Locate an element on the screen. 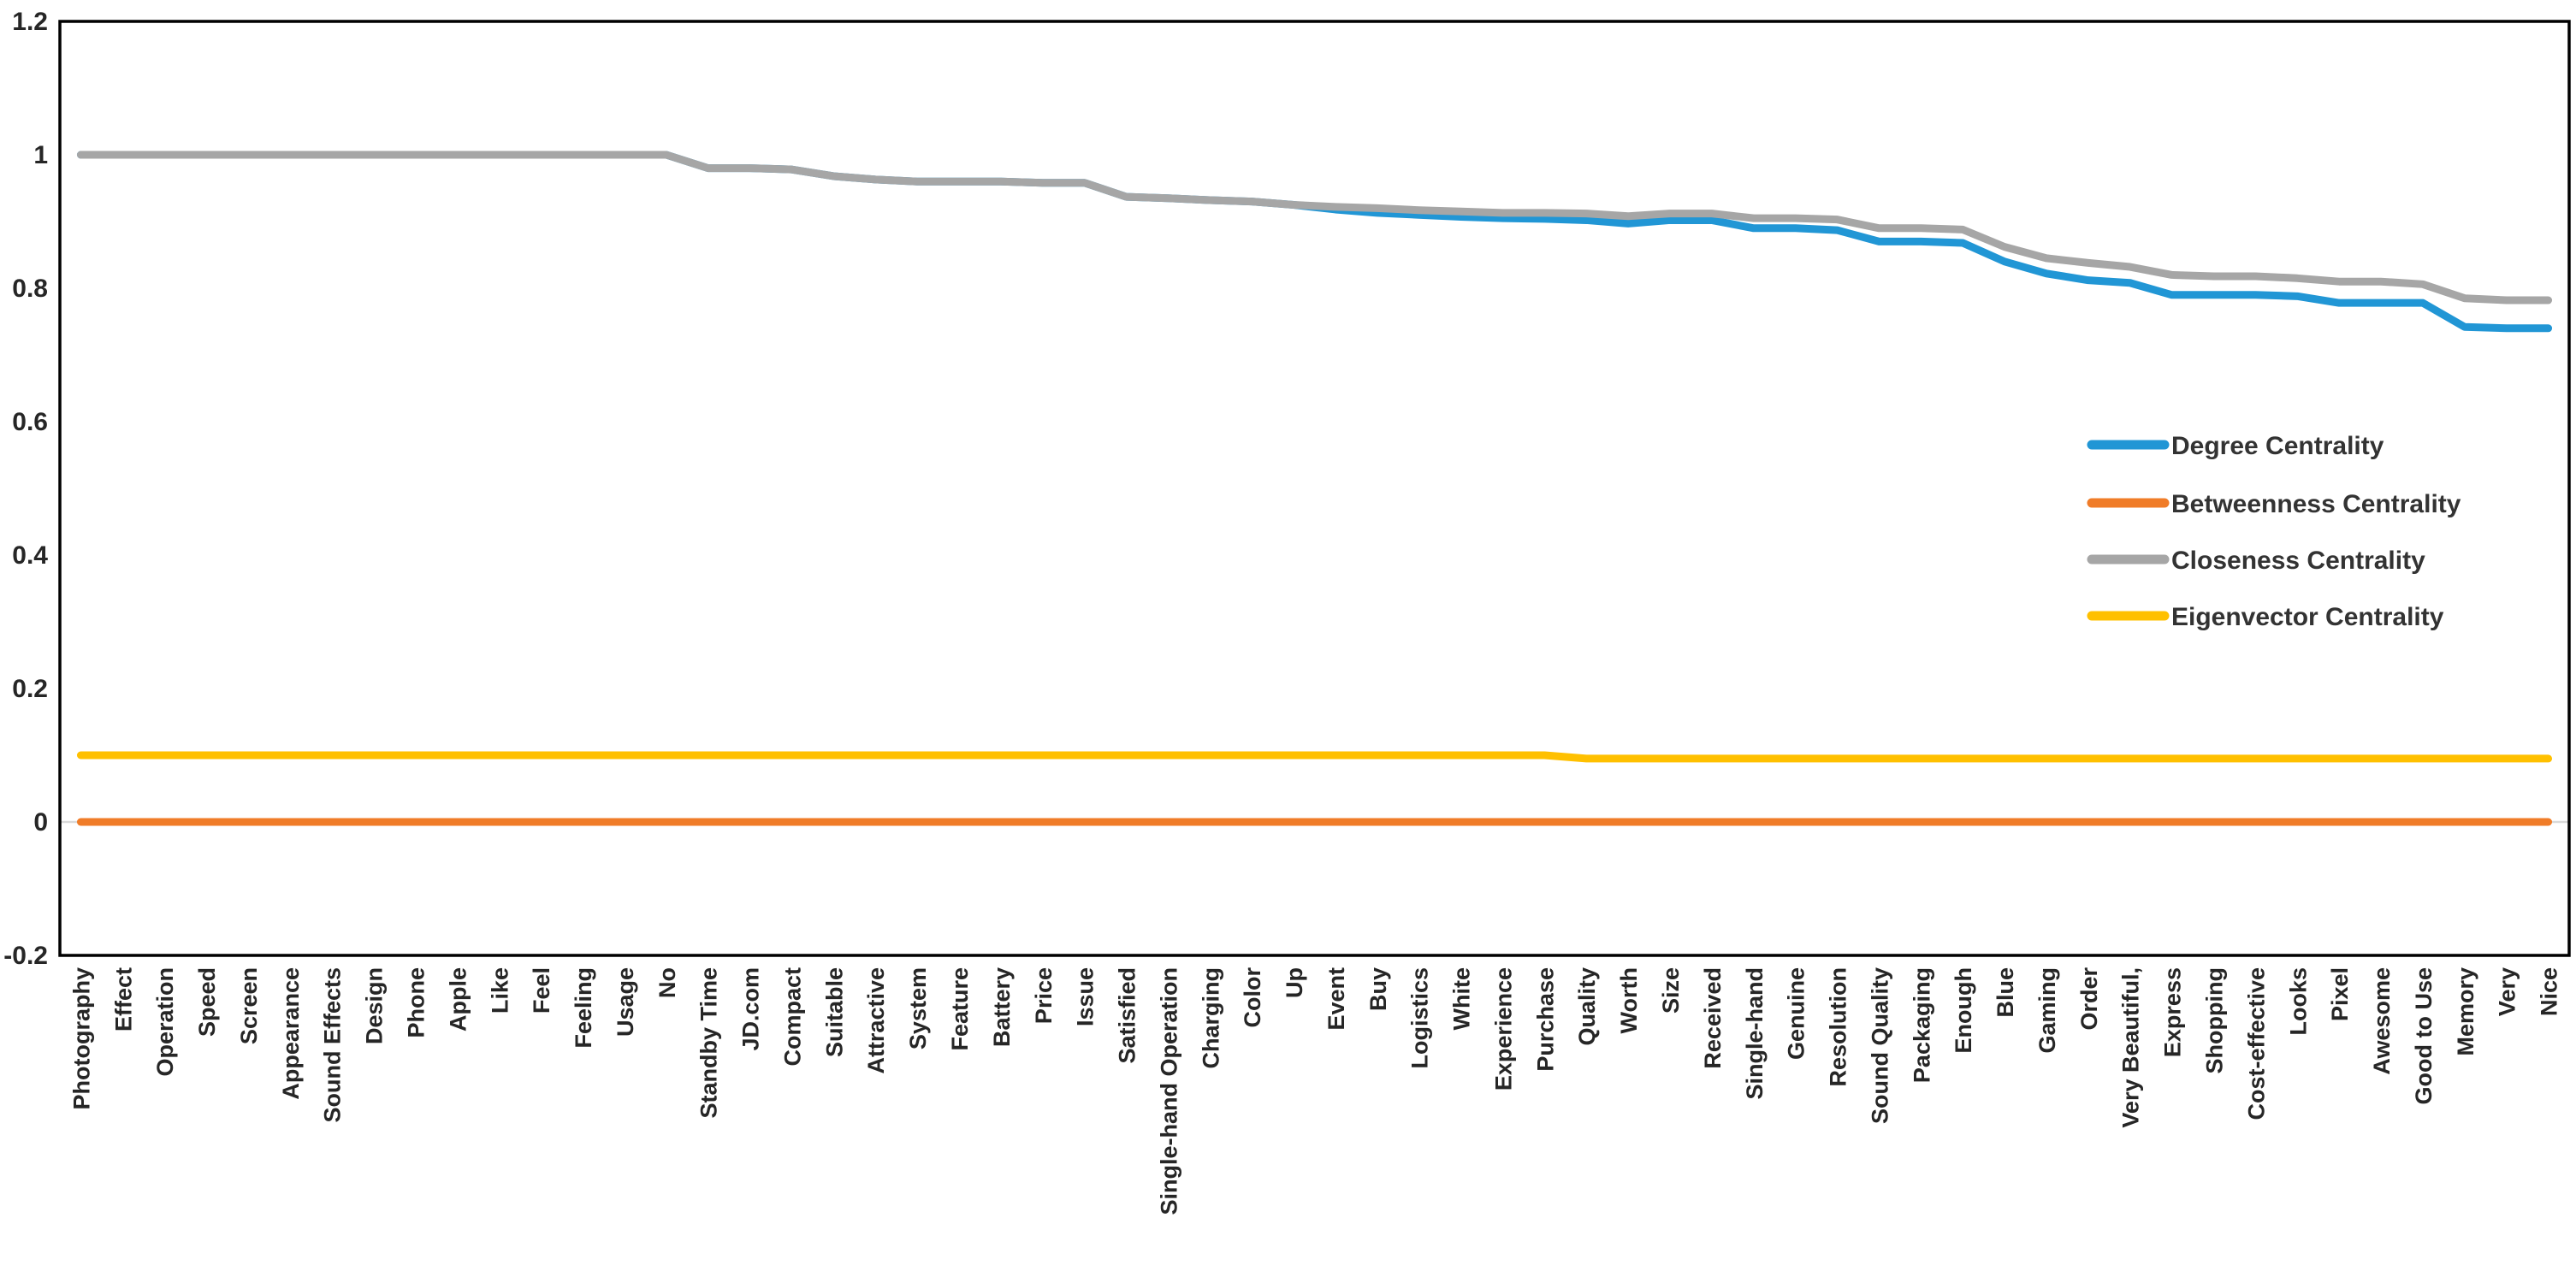 The image size is (2576, 1271). x-category-label: Worth is located at coordinates (1629, 1000).